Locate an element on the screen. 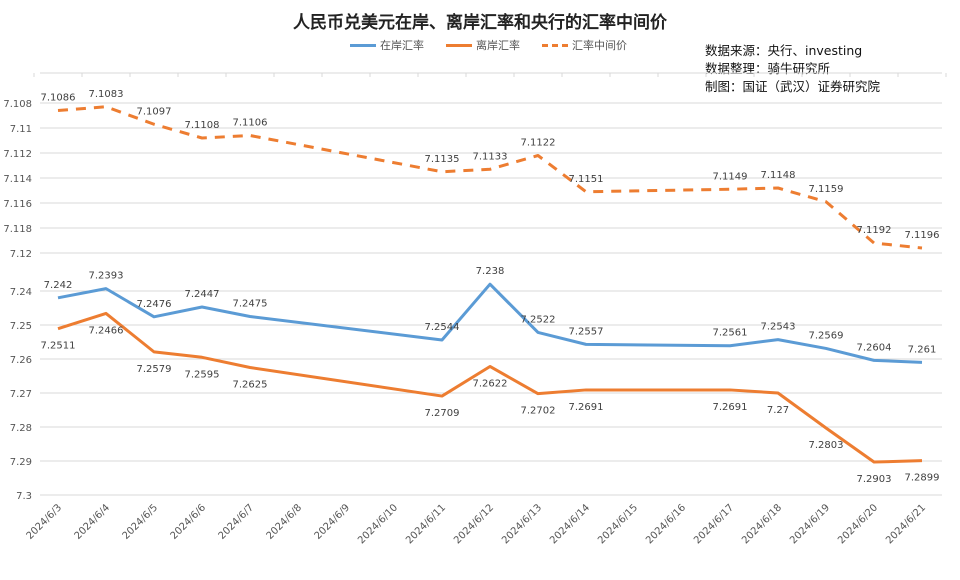 The width and height of the screenshot is (960, 580). legend-item-central-parity: 汇率中间价 is located at coordinates (584, 45).